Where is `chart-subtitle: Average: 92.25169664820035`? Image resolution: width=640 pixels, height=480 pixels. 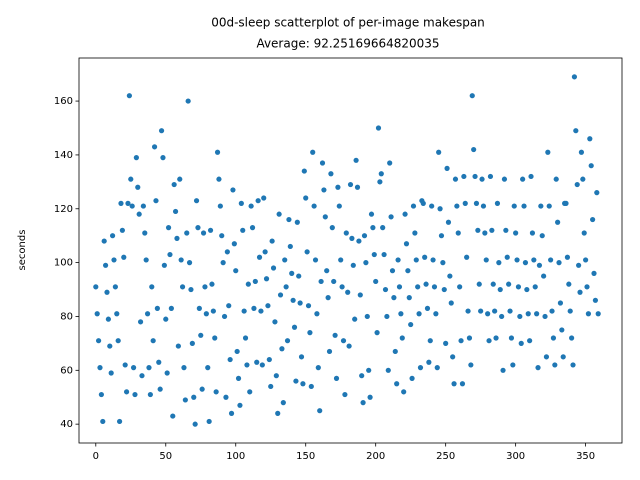
chart-subtitle: Average: 92.25169664820035 is located at coordinates (347, 44).